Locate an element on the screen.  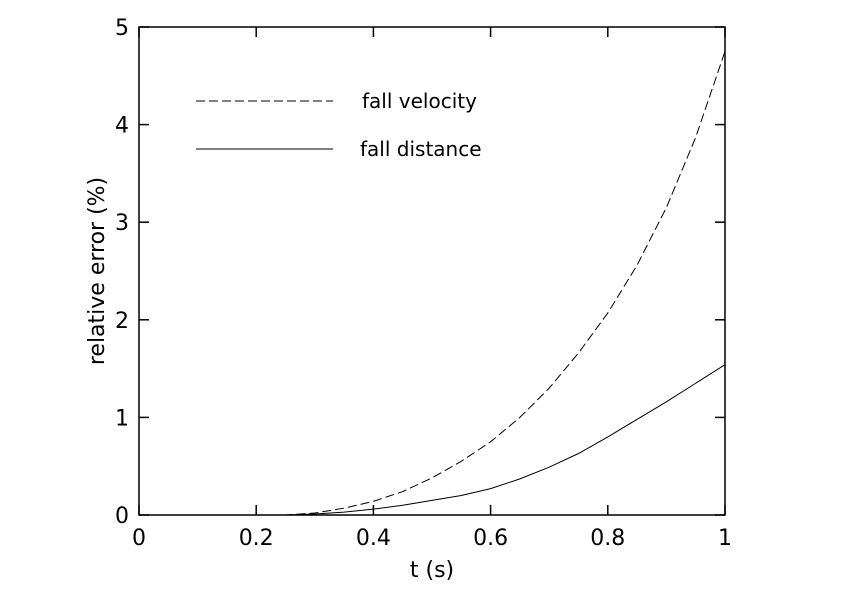
y-tick-label: 1 is located at coordinates (122, 418).